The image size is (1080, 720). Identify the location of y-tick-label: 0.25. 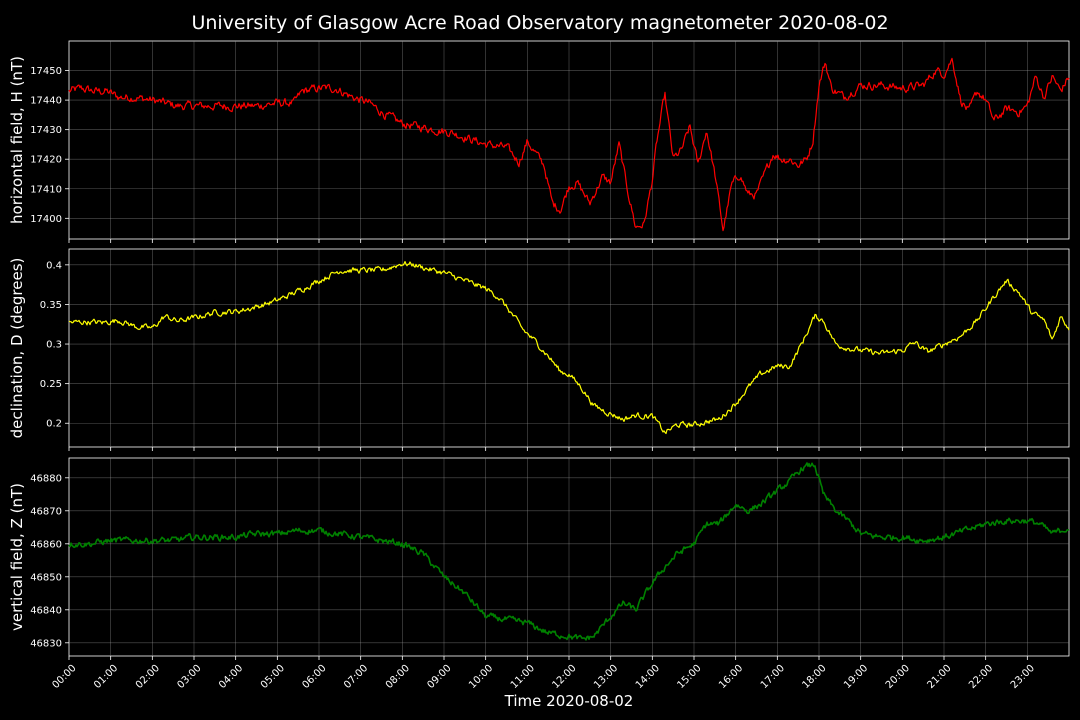
(51, 384).